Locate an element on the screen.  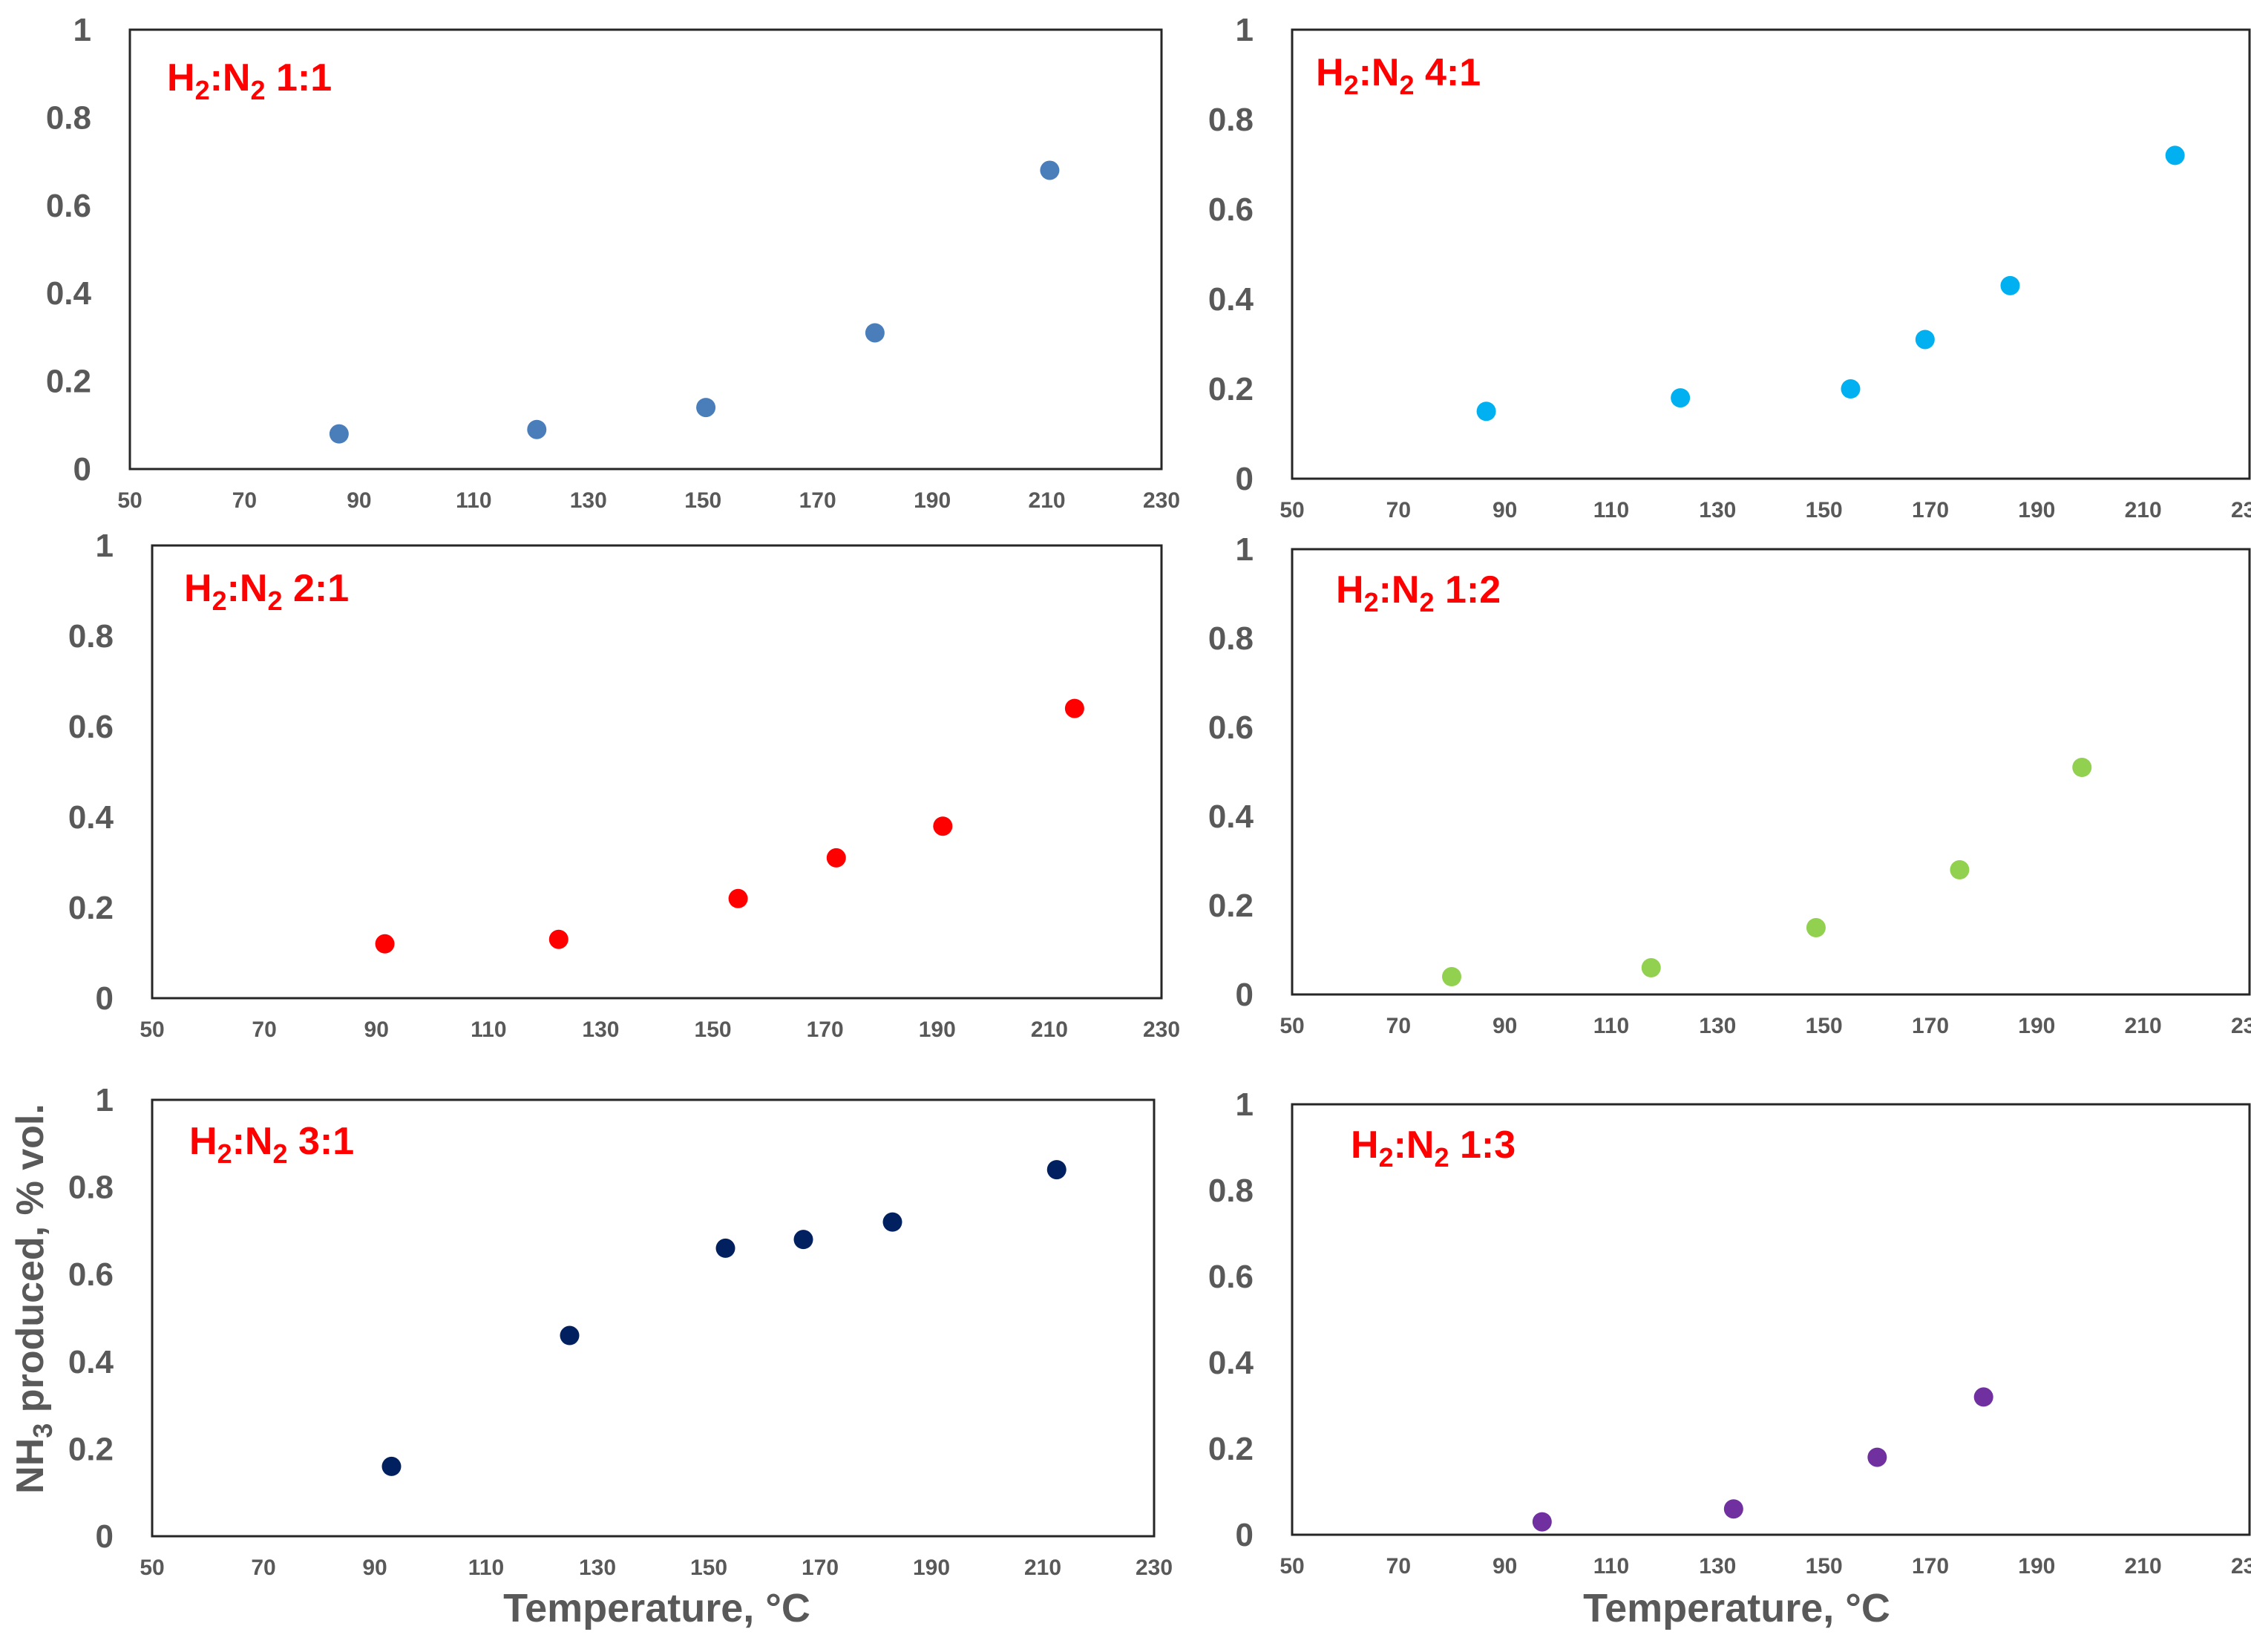
x-tick-label: 90 is located at coordinates (374, 1568).